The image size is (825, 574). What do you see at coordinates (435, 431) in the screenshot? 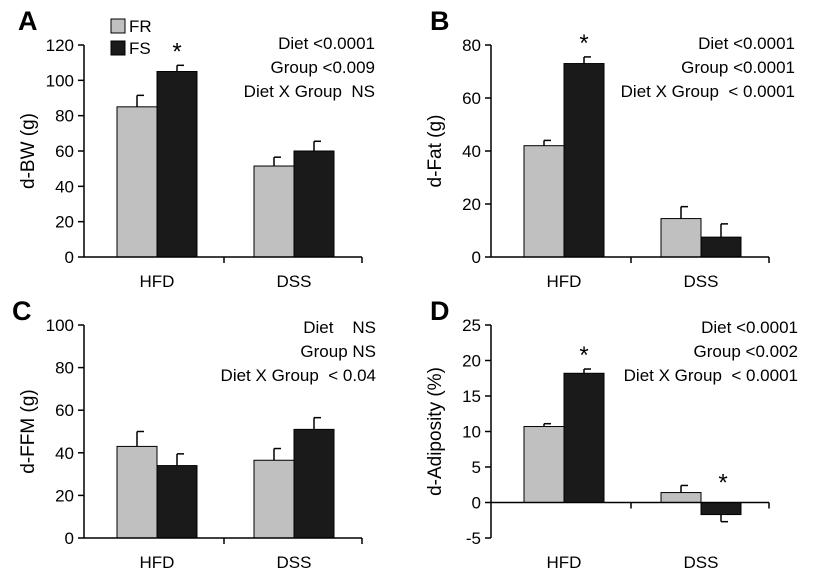
I see `y-axis-label: d-Adiposity (%)` at bounding box center [435, 431].